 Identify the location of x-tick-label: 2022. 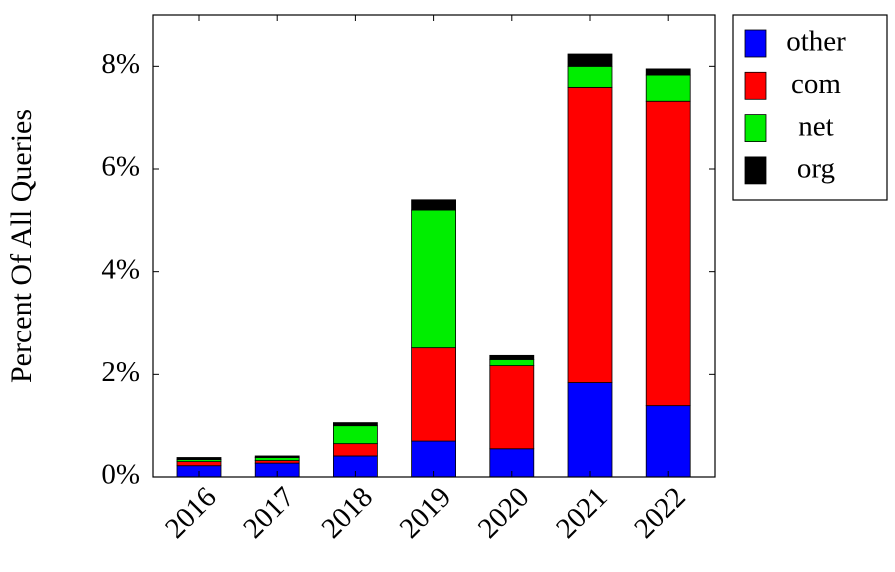
(660, 513).